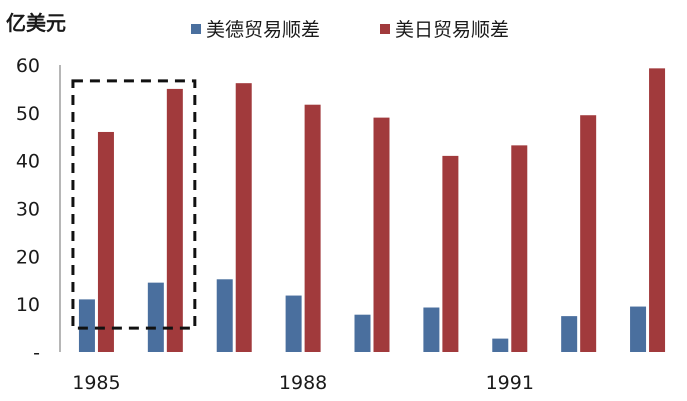  I want to click on bar-japan-1989, so click(381, 234).